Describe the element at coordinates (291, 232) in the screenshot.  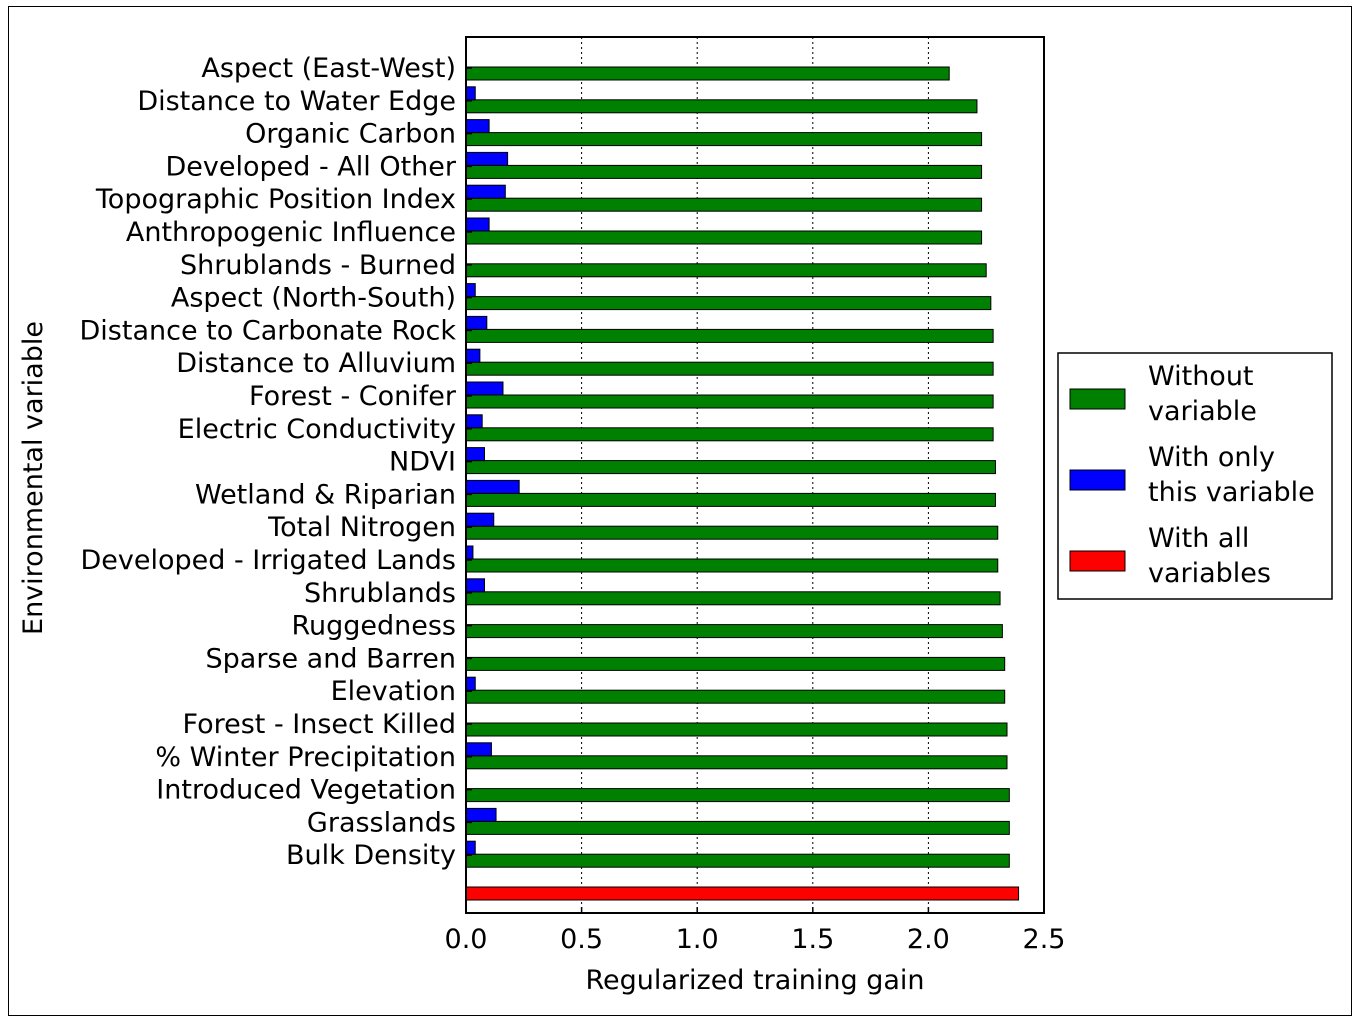
I see `category-label: Anthropogenic Influence` at that location.